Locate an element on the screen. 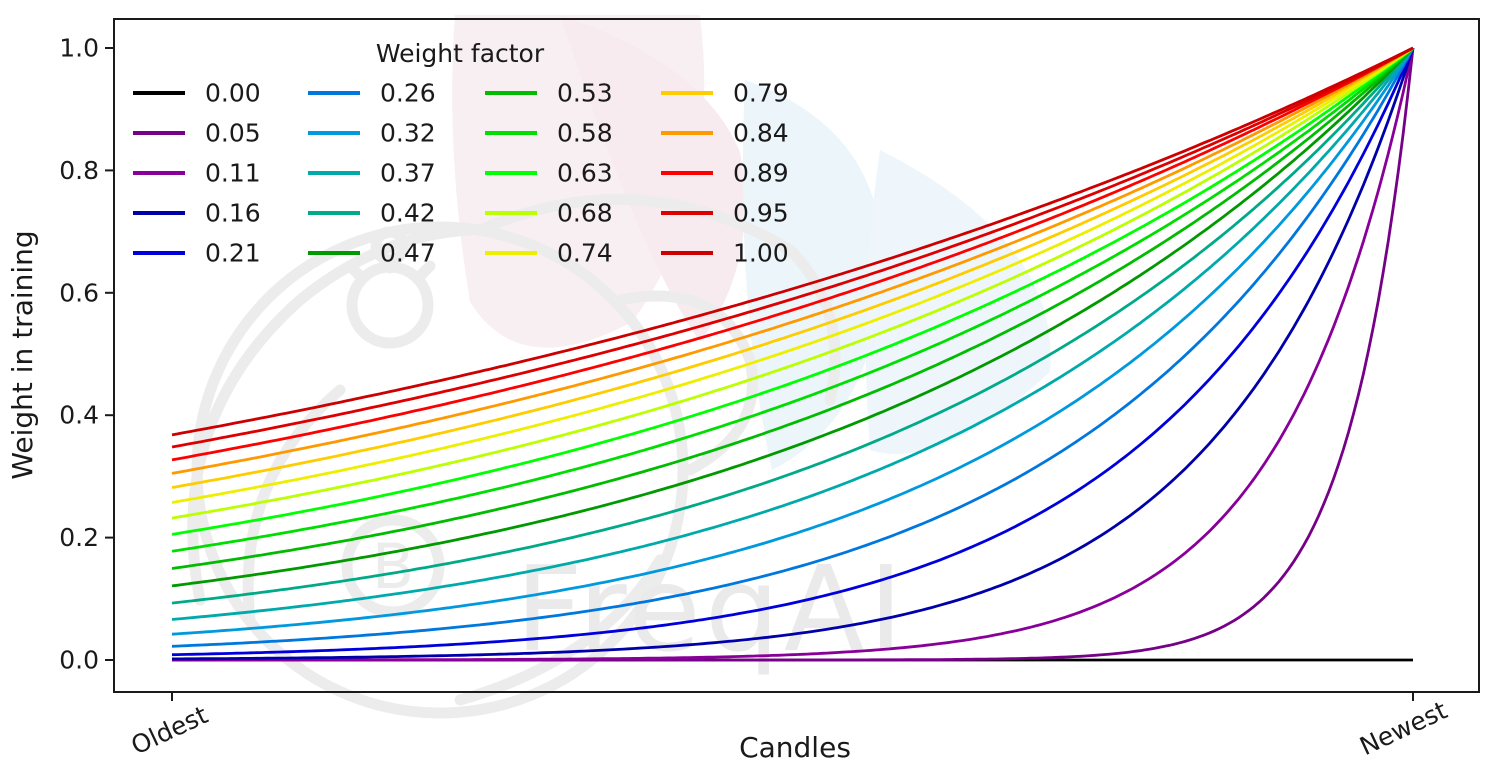  watermark-beak-curve is located at coordinates (686, 383).